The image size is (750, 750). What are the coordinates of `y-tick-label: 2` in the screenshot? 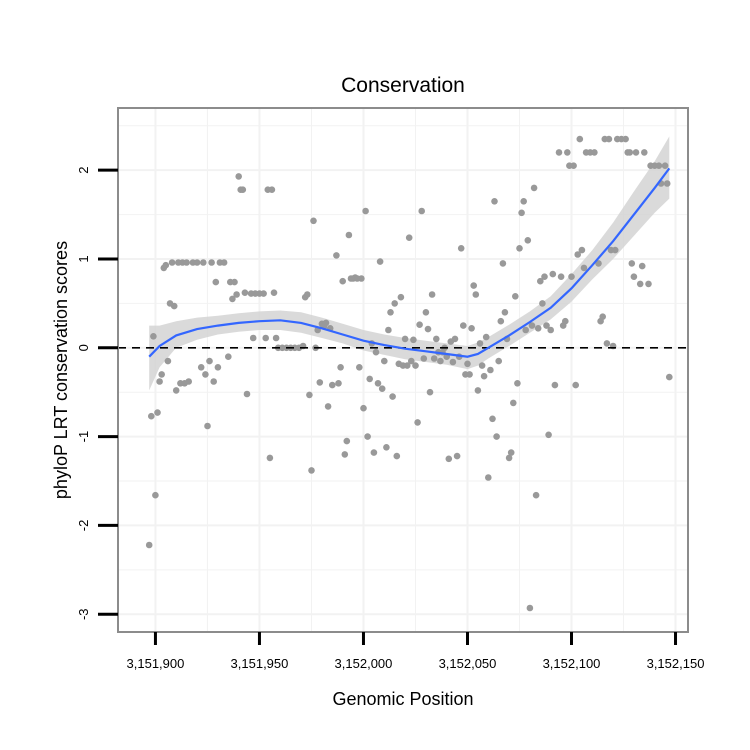 It's located at (83, 170).